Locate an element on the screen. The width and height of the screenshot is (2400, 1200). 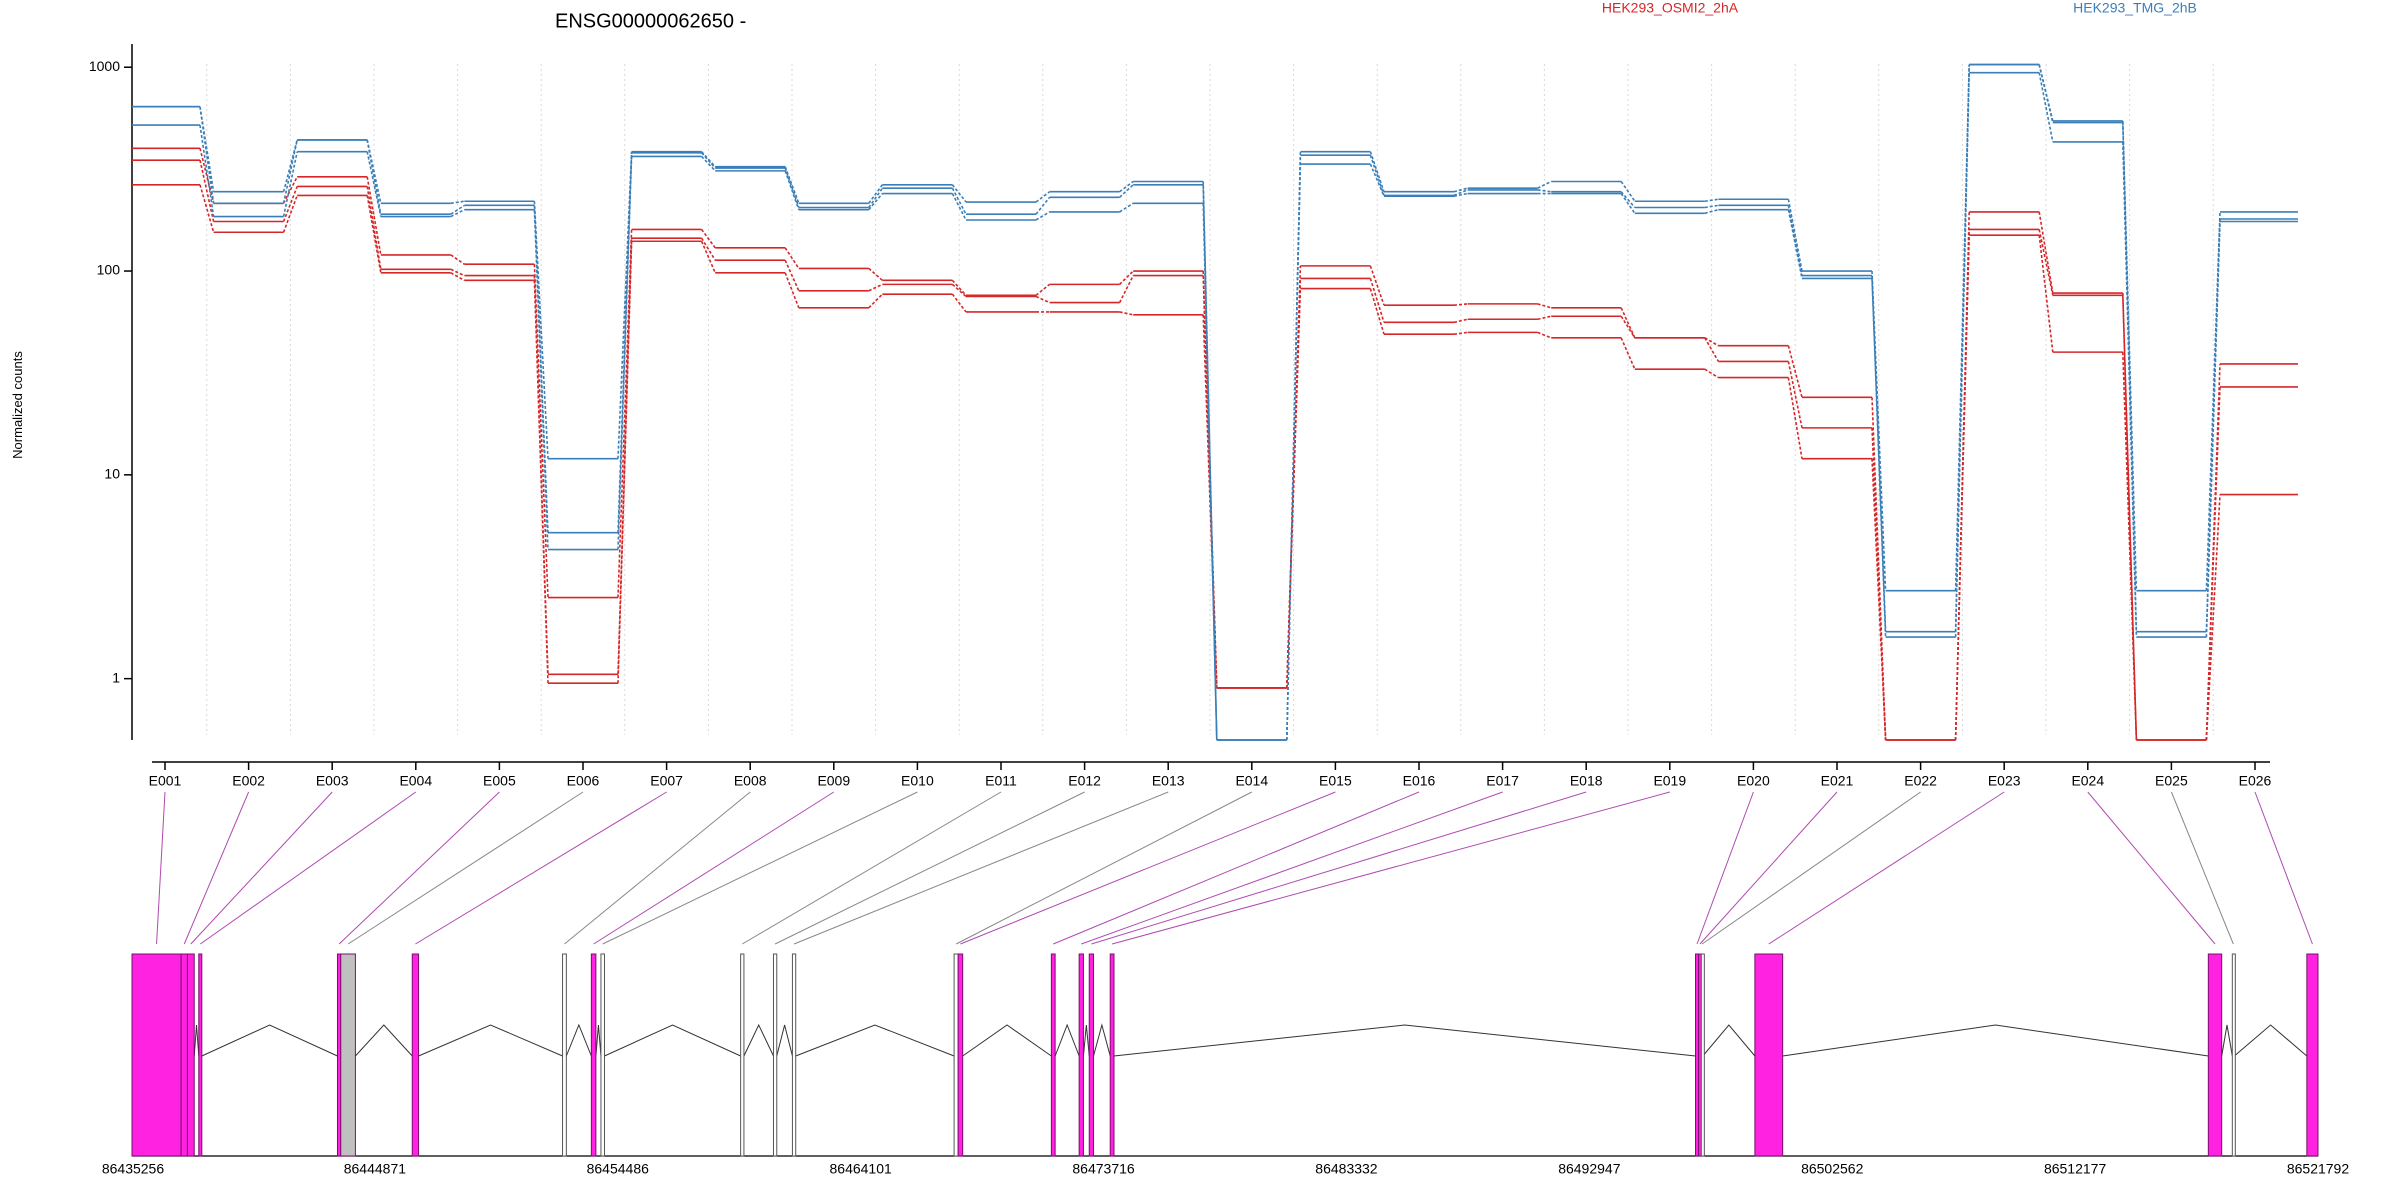
x-tick-label-e024: E024 is located at coordinates (2087, 781).